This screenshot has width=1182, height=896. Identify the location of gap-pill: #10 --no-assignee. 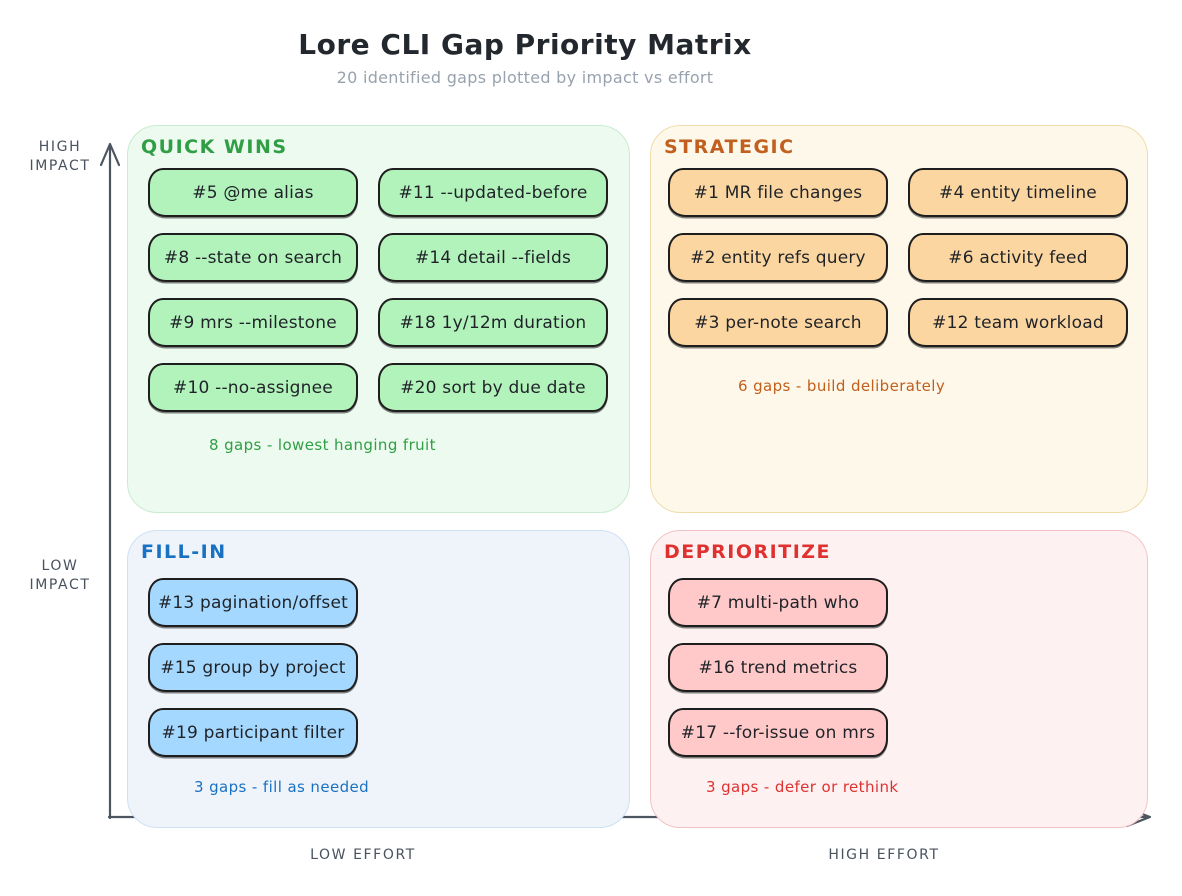
(253, 387).